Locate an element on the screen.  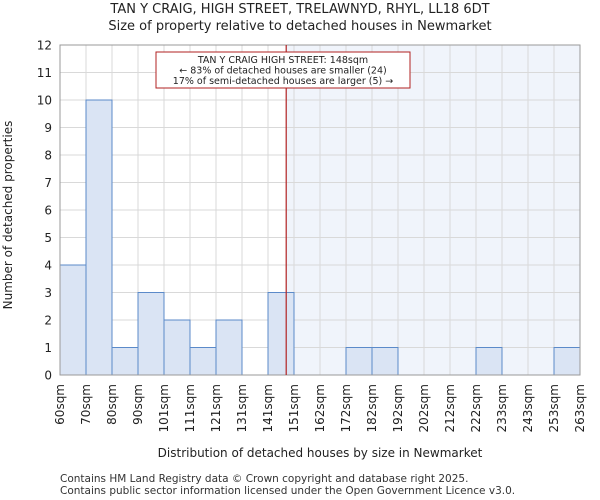
y-tick-label: 9 is located at coordinates (48, 128).